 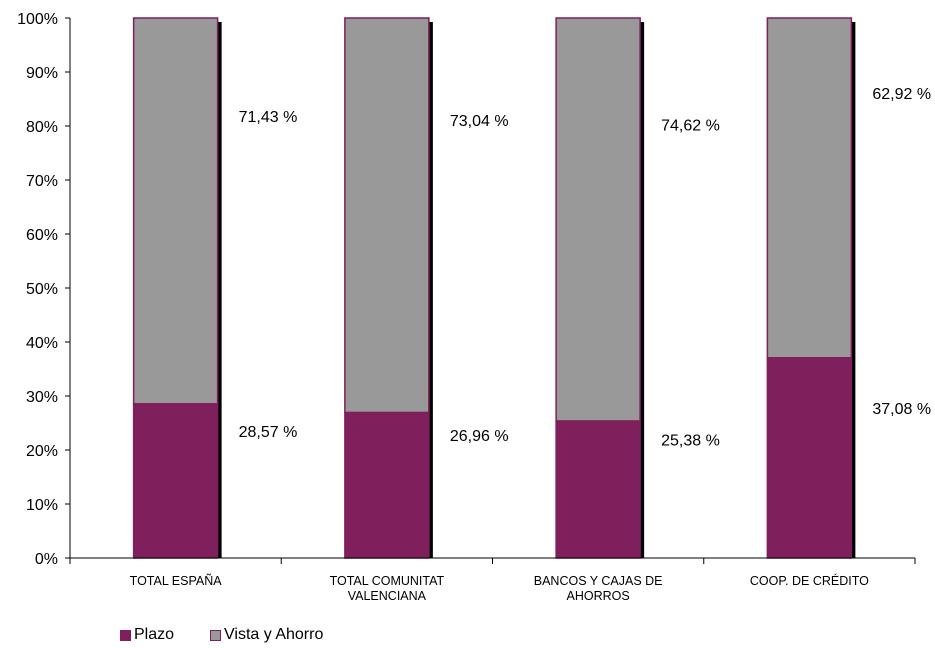 What do you see at coordinates (598, 596) in the screenshot?
I see `category-label: AHORROS` at bounding box center [598, 596].